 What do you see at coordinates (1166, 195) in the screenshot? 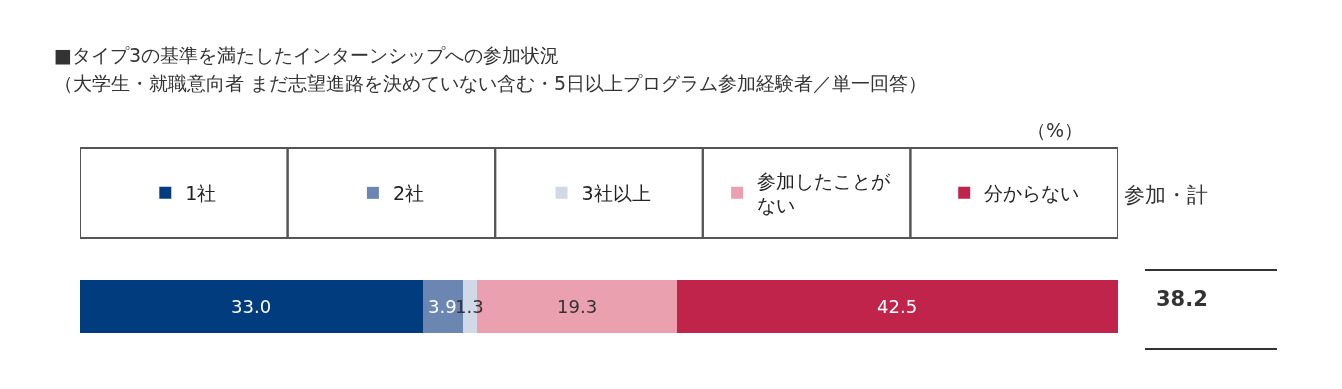
I see `text: 参加・計` at bounding box center [1166, 195].